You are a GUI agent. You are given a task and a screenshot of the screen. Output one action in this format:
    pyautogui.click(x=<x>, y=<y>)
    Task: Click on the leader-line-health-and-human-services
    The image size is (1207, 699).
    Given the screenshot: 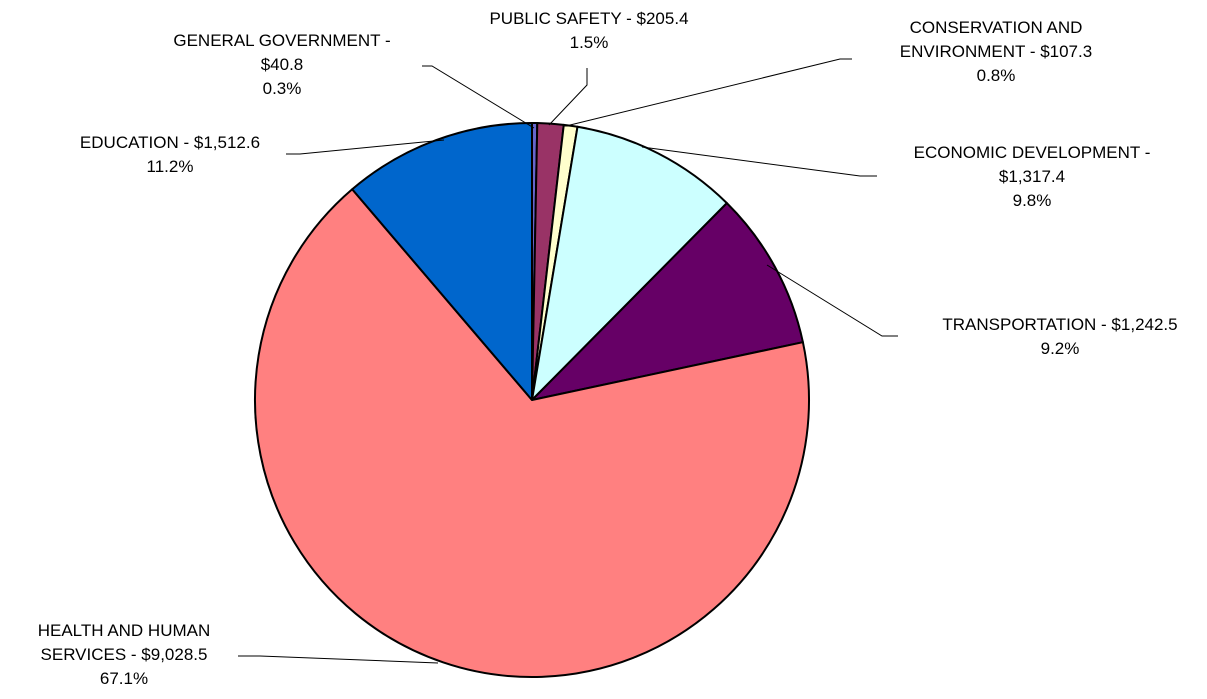 What is the action you would take?
    pyautogui.click(x=338, y=659)
    